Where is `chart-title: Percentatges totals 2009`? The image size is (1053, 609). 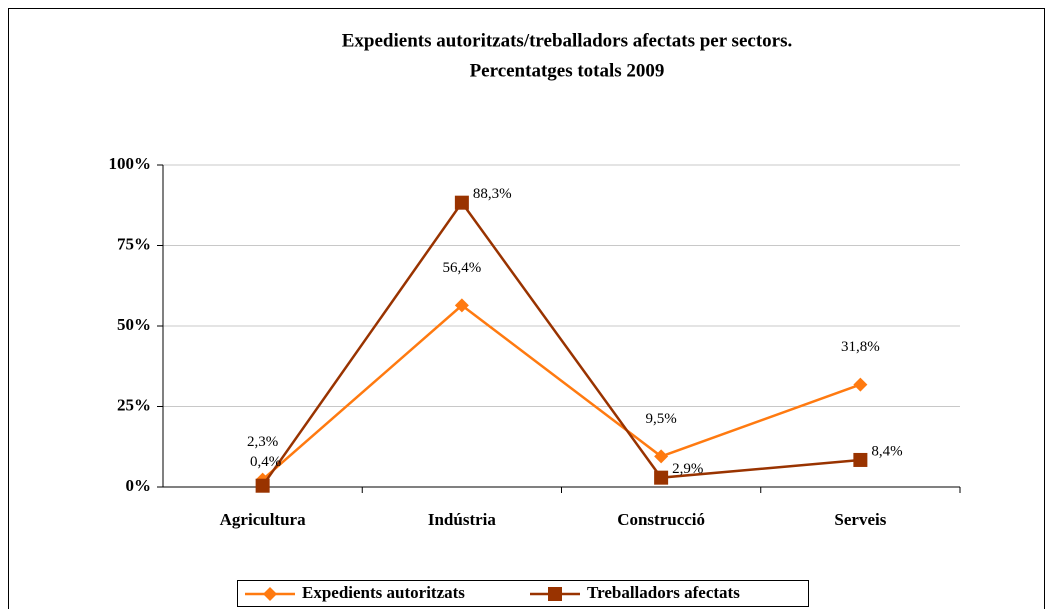 chart-title: Percentatges totals 2009 is located at coordinates (567, 70).